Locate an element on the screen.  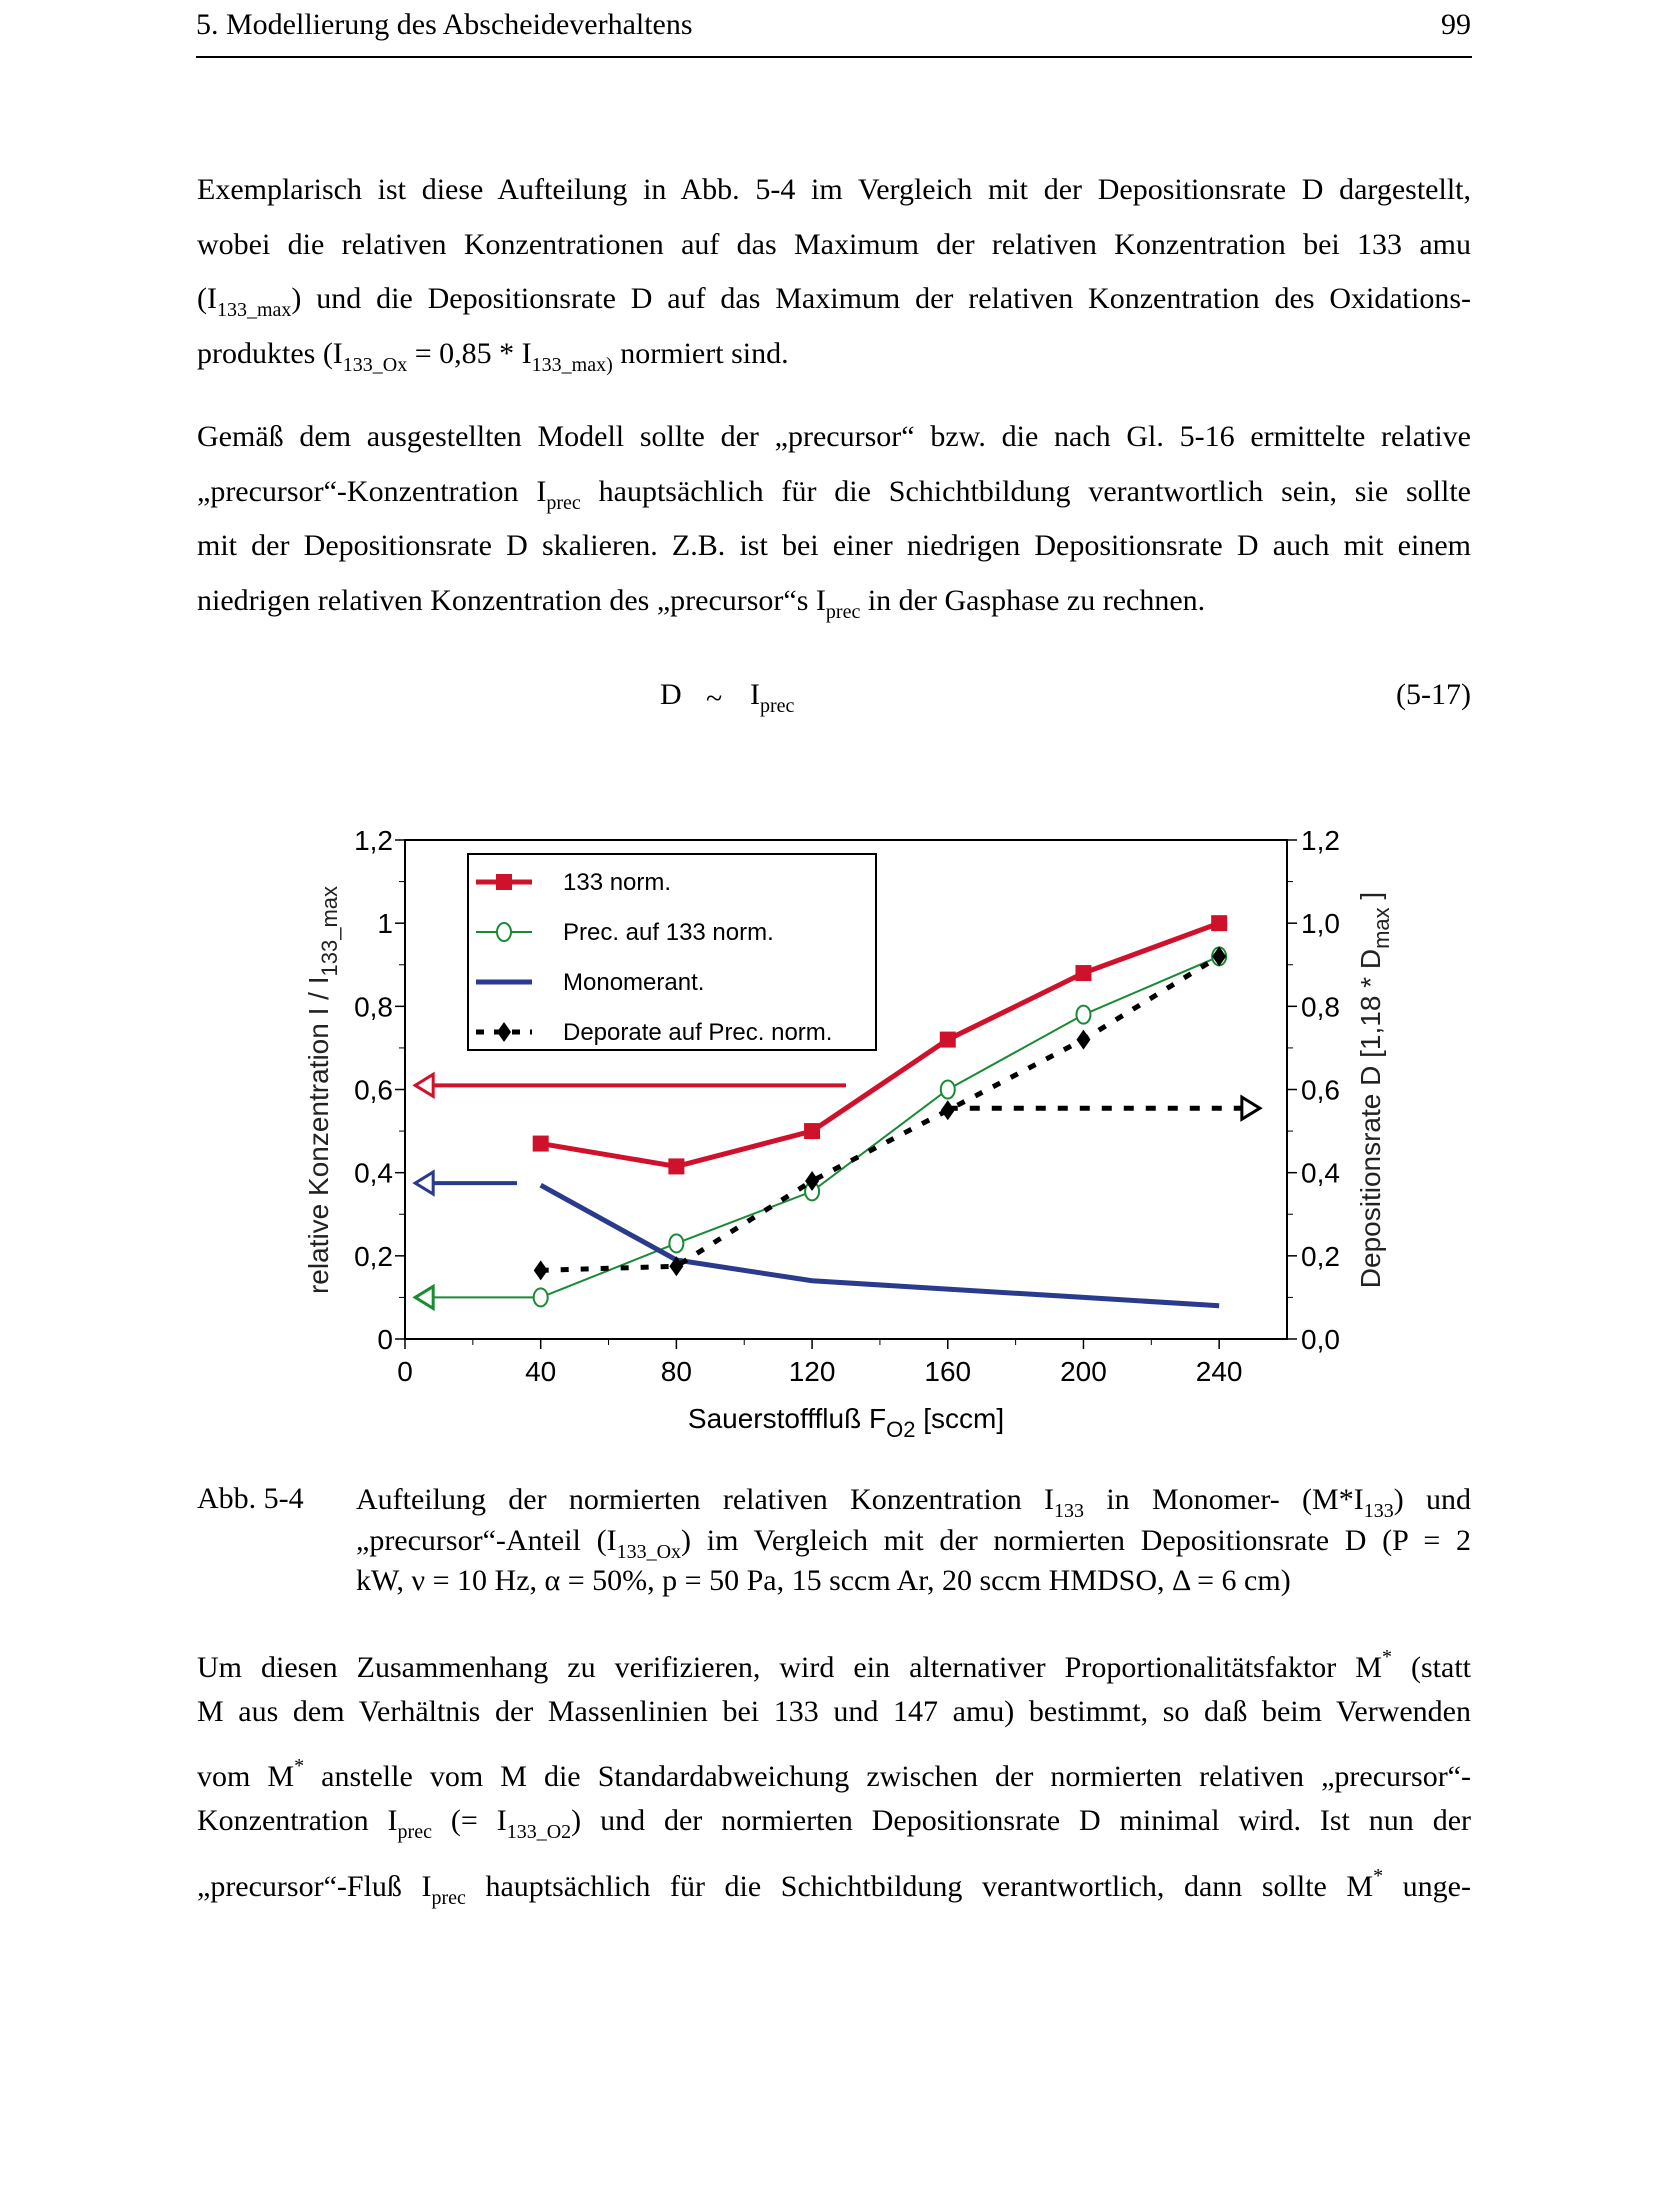
series-133-norm- is located at coordinates (880, 1045).